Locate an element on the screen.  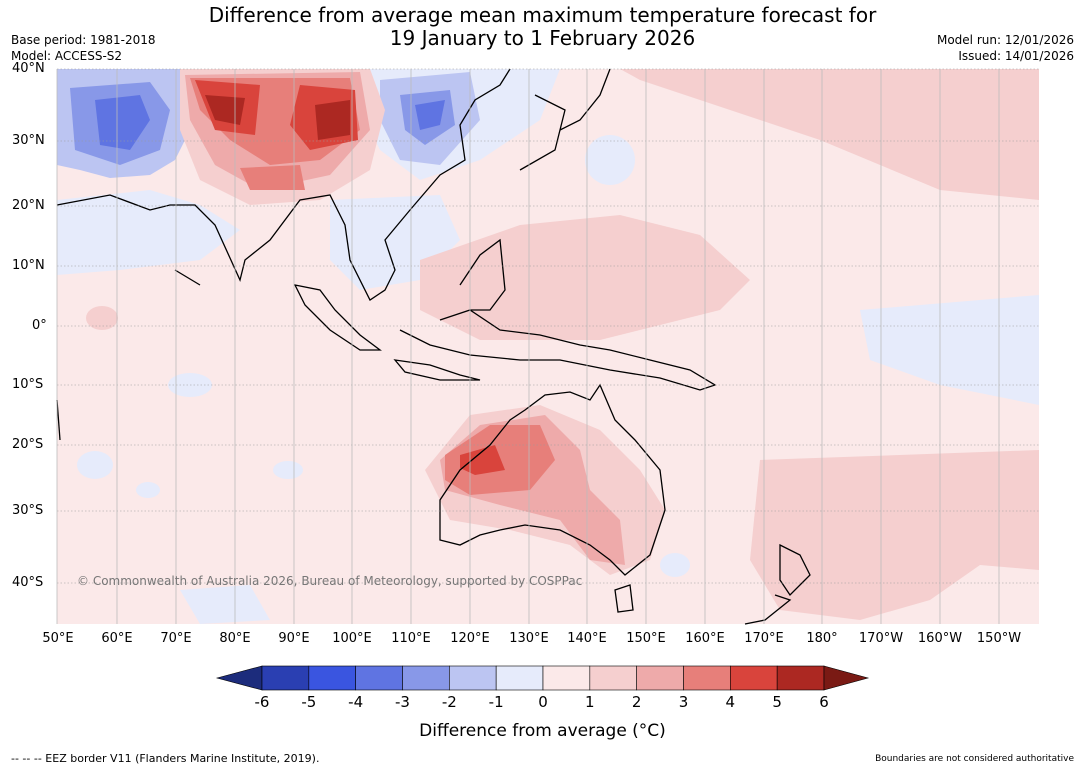
colorbar-tick-label: 3 is located at coordinates (683, 702).